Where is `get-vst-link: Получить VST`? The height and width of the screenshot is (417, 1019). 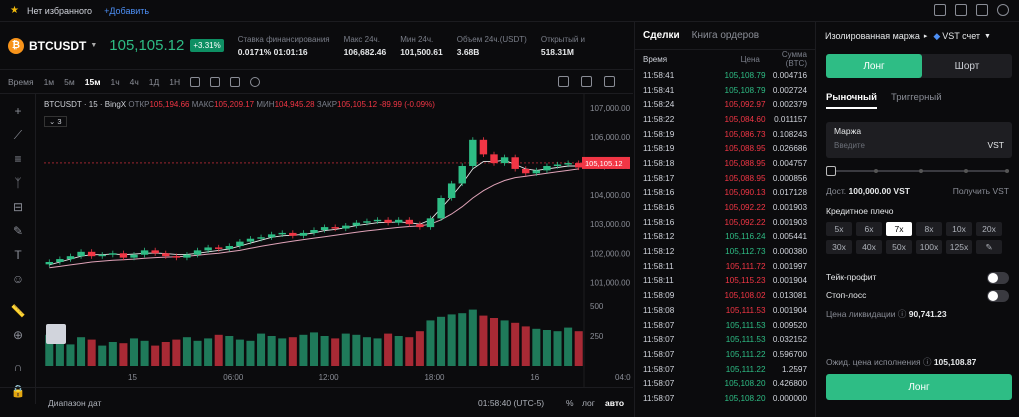 get-vst-link: Получить VST is located at coordinates (980, 191).